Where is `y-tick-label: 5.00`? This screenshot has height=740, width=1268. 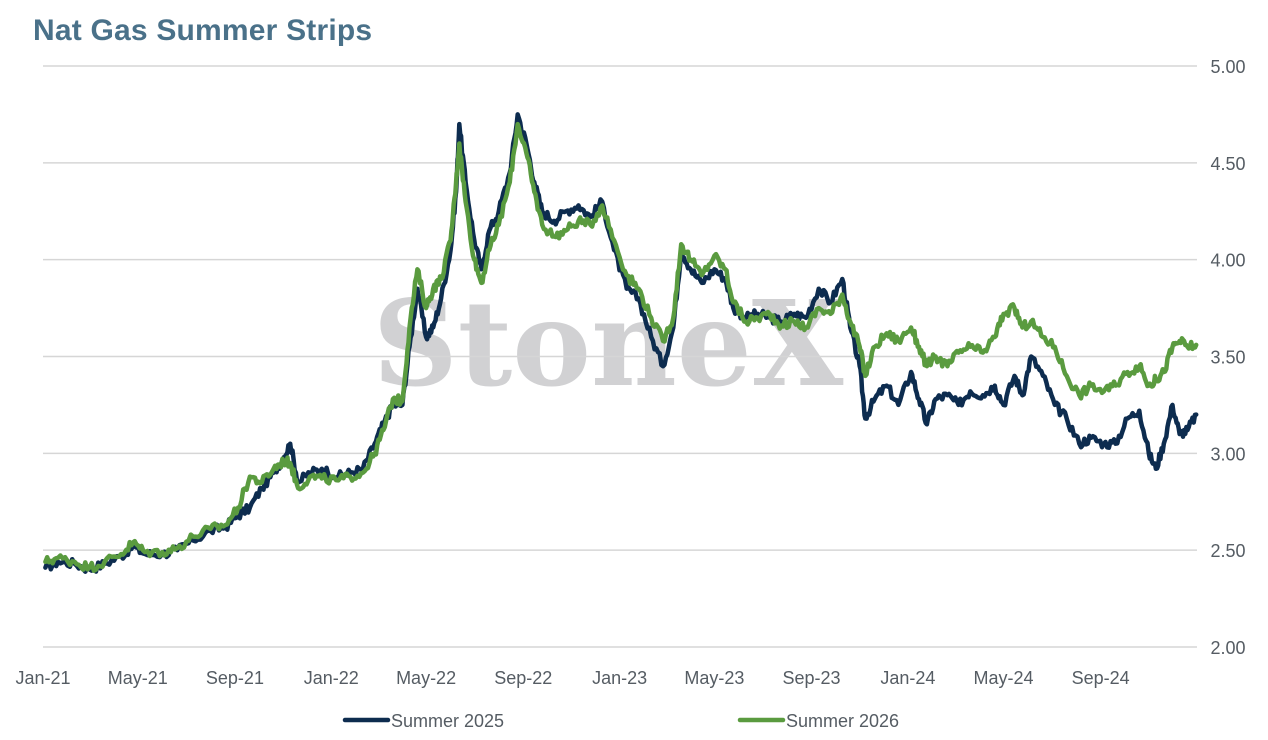 y-tick-label: 5.00 is located at coordinates (1227, 67).